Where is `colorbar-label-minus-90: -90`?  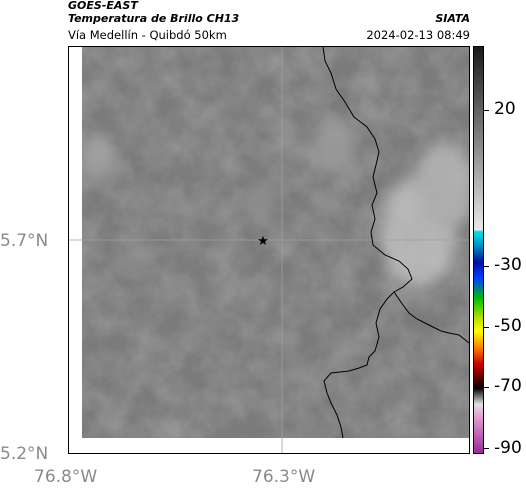 colorbar-label-minus-90: -90 is located at coordinates (508, 448).